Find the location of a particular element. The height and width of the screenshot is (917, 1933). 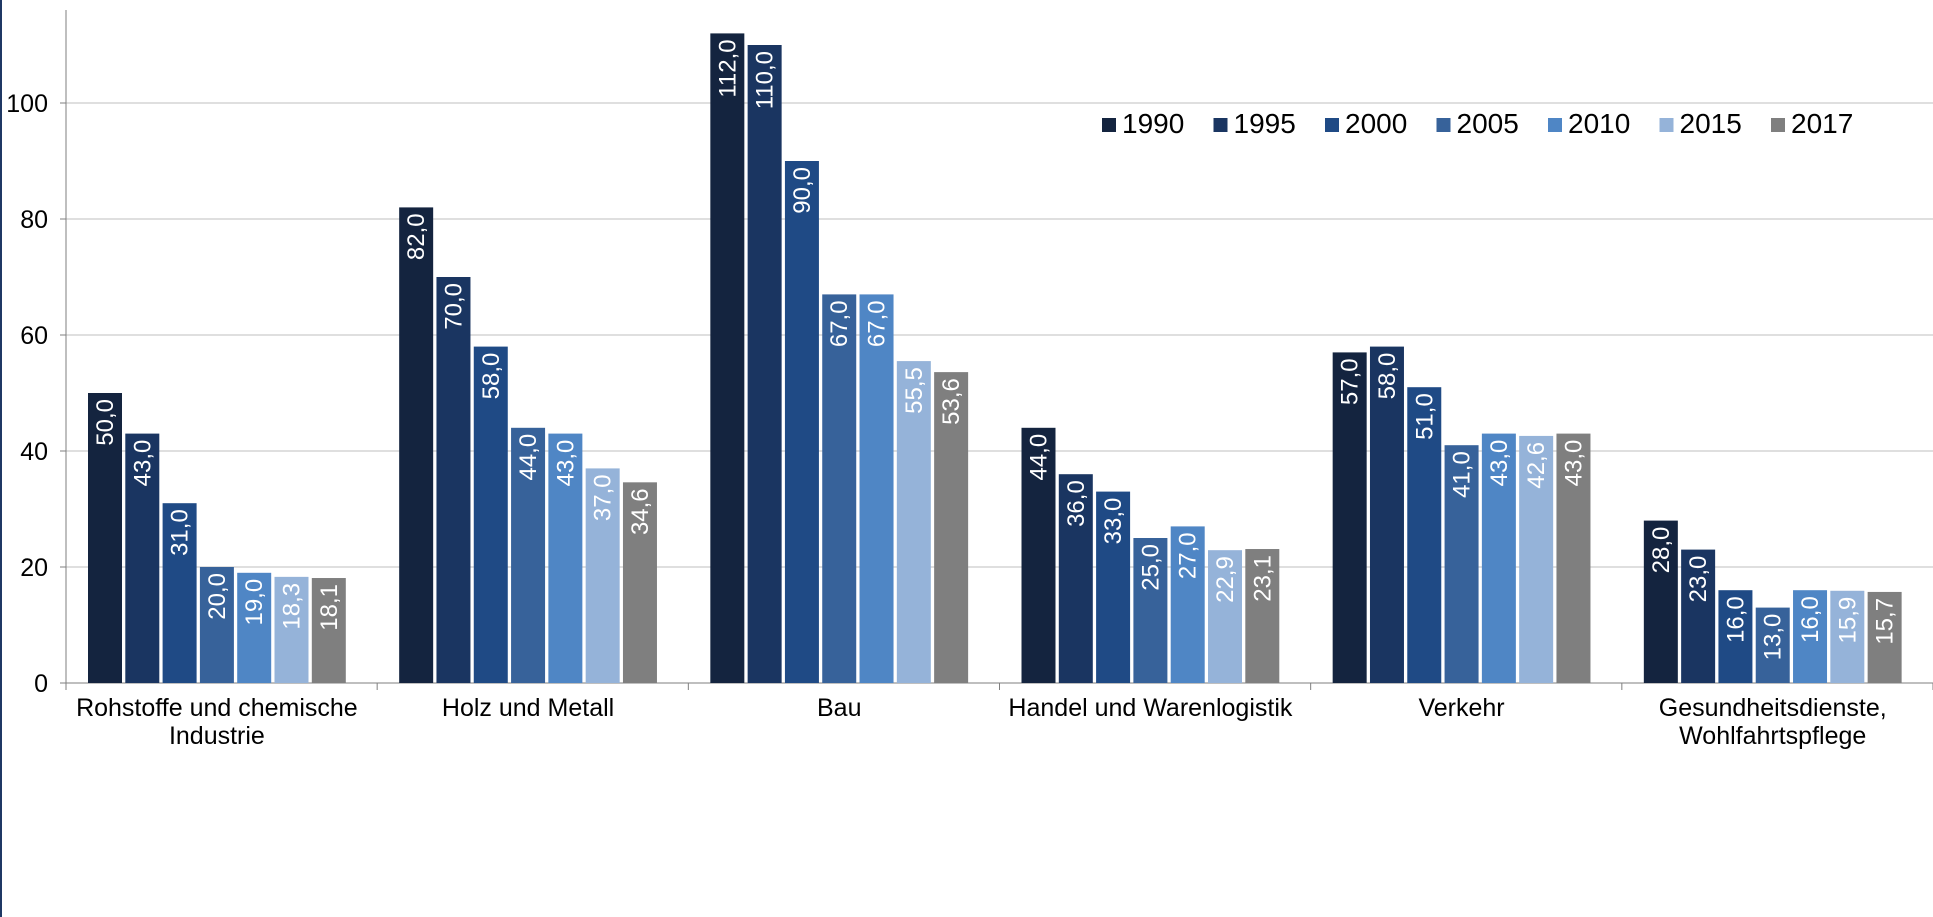

x-category-label: Rohstoffe und chemische Industrie is located at coordinates (217, 722).